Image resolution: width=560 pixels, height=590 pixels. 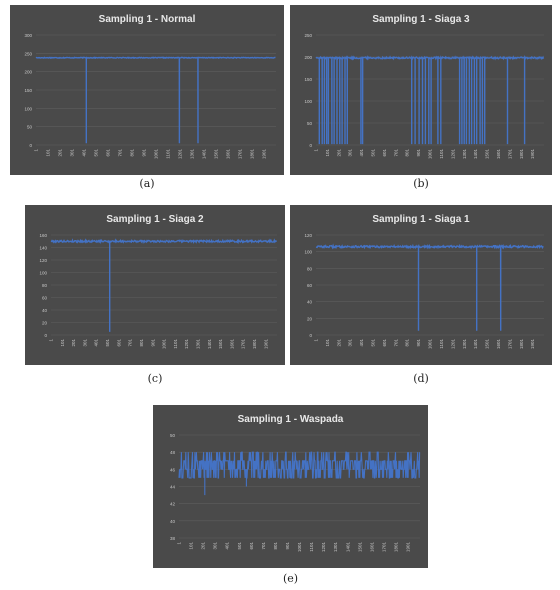 What do you see at coordinates (173, 452) in the screenshot?
I see `y-tick-label: 48` at bounding box center [173, 452].